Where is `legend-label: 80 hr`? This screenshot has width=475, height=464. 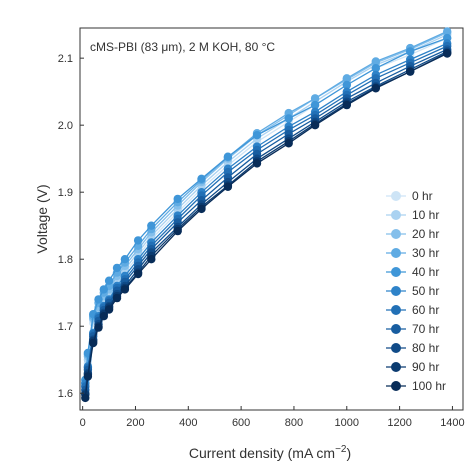 legend-label: 80 hr is located at coordinates (425, 348).